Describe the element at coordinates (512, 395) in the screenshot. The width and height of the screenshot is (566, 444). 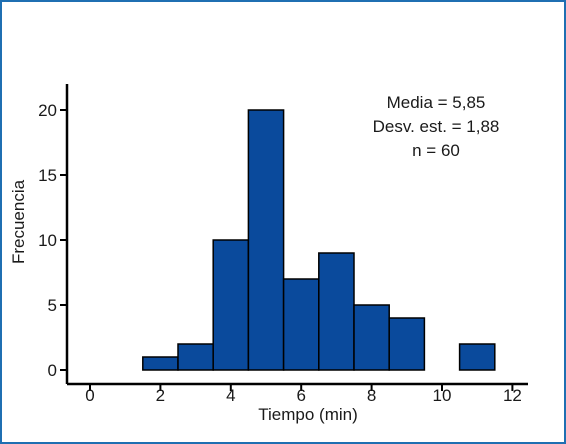
I see `x-tick-label-12: 12` at that location.